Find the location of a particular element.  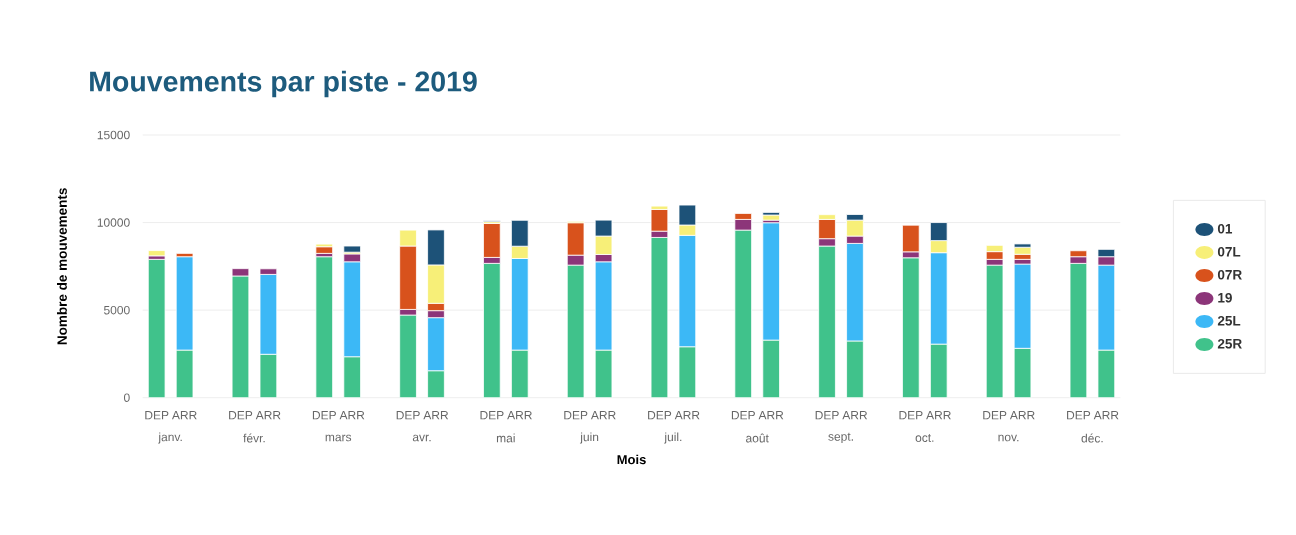

legend-label: 25R is located at coordinates (1229, 343).